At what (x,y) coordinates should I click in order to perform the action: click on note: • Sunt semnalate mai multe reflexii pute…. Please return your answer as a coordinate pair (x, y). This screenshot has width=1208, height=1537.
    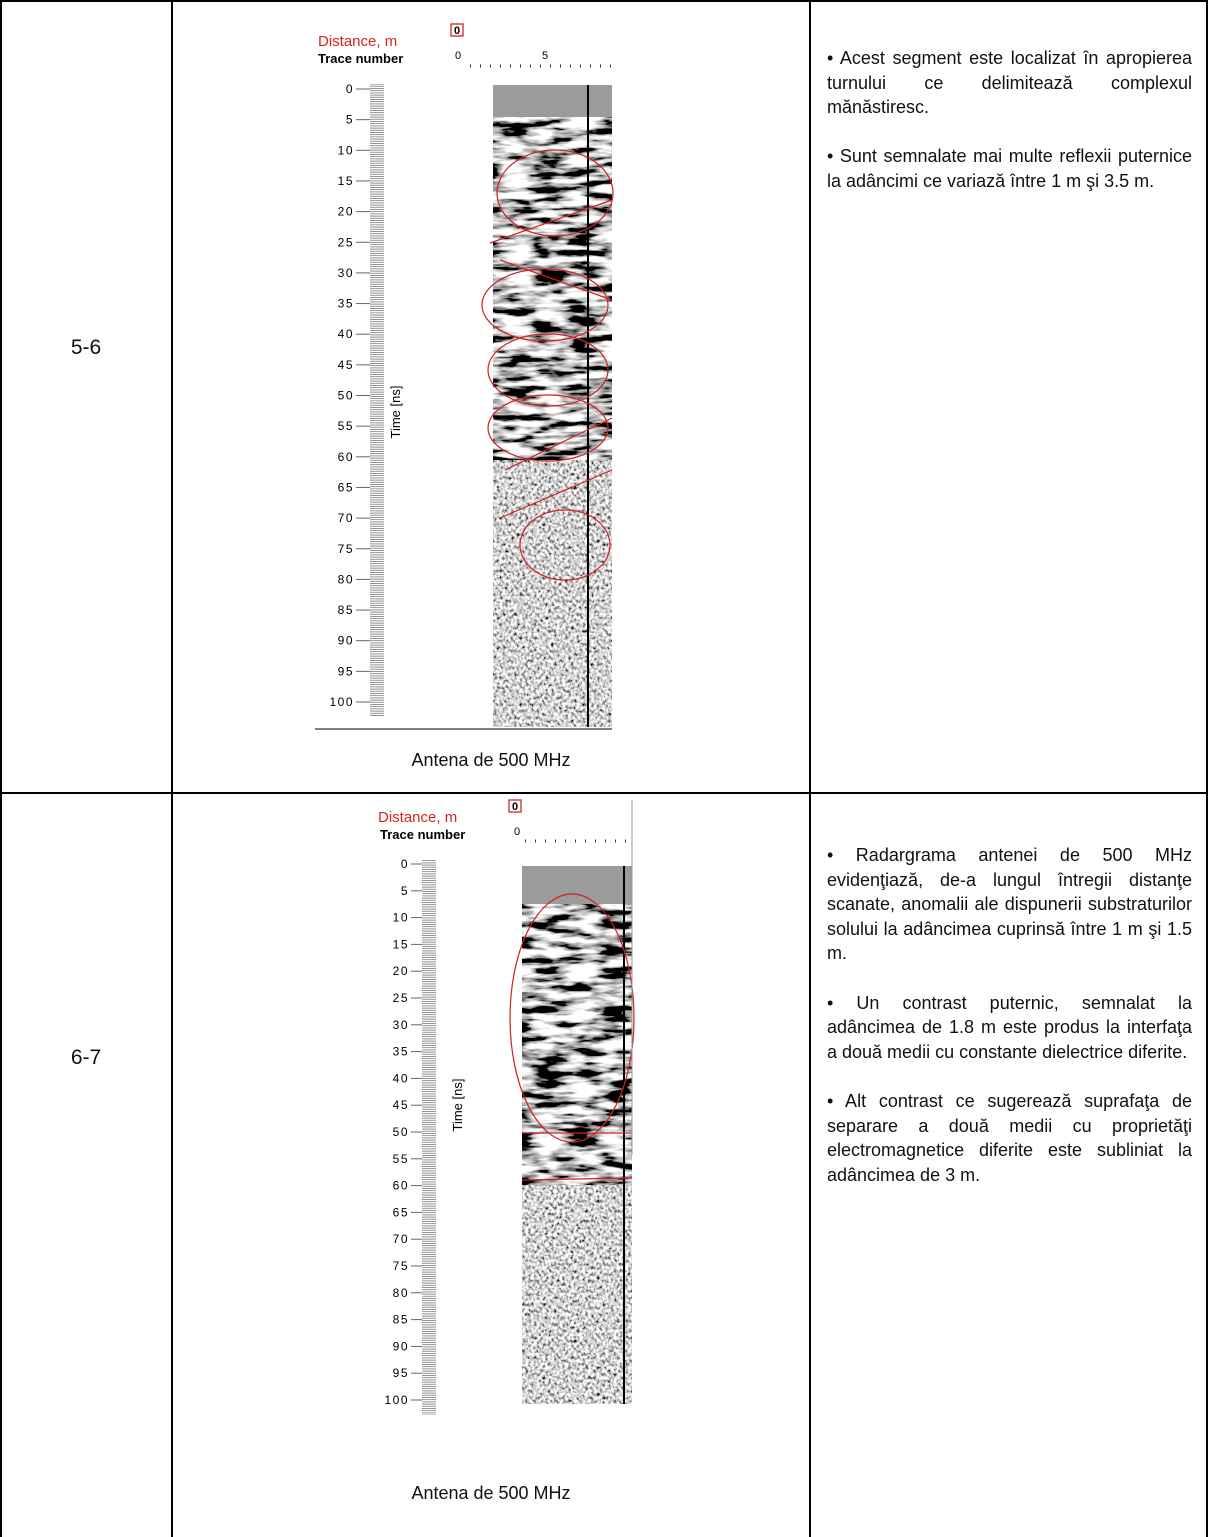
    Looking at the image, I should click on (1009, 168).